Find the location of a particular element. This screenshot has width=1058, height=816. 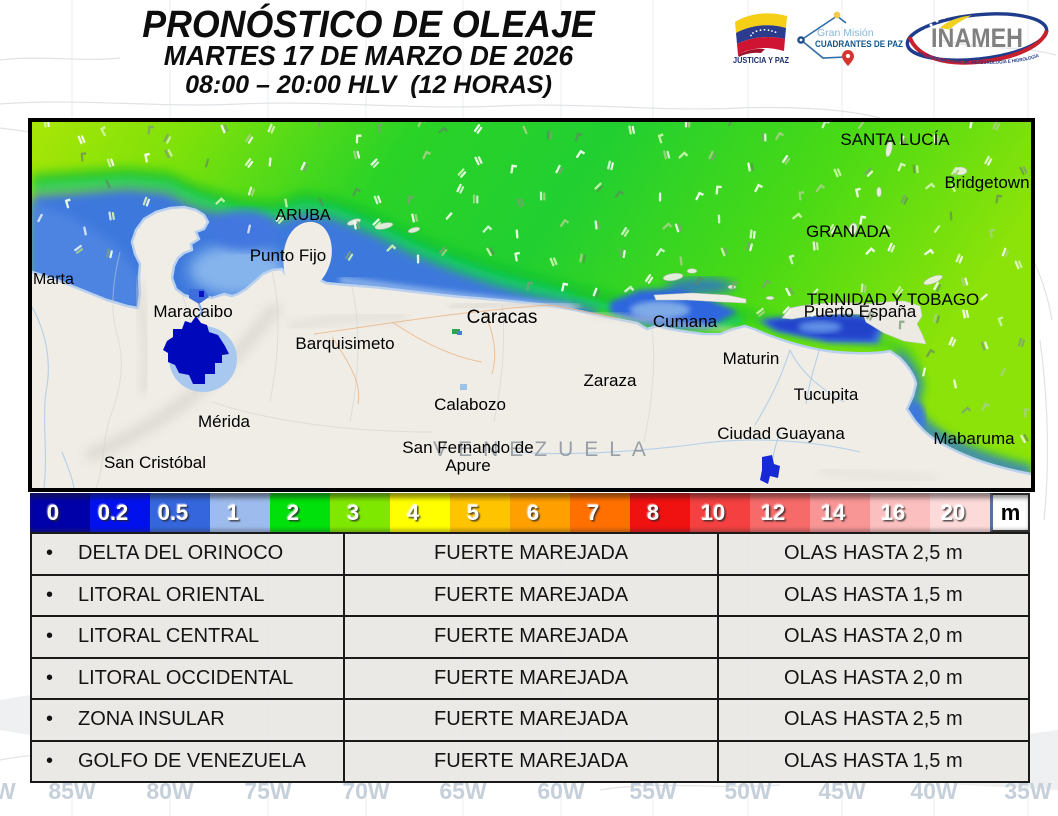

svg-text: San Fernando de is located at coordinates (467, 447).